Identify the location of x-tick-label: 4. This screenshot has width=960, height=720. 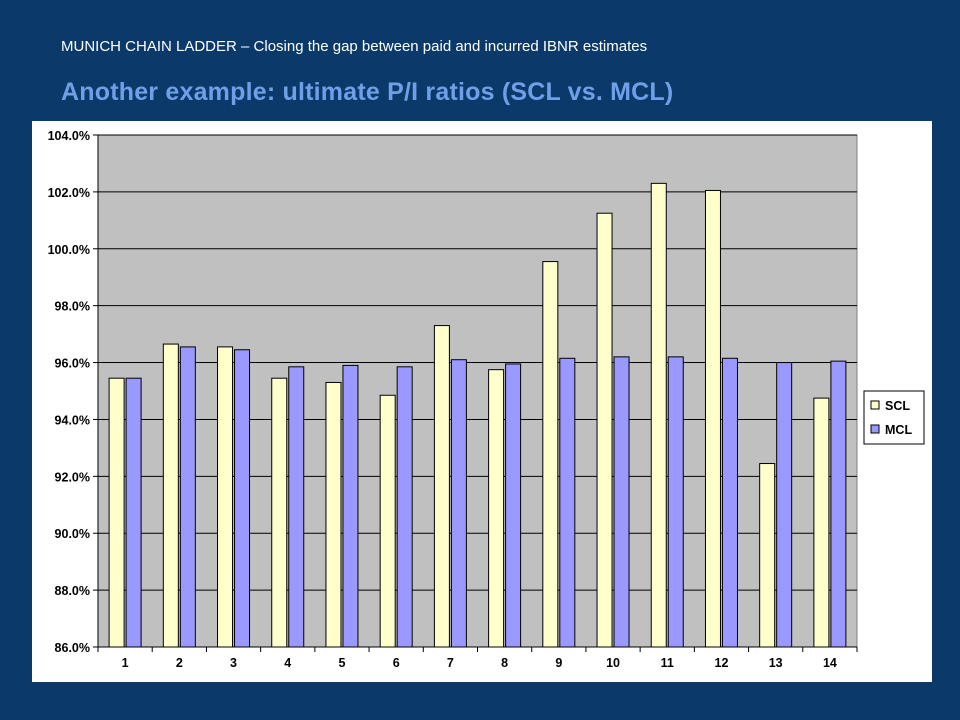
(287, 663).